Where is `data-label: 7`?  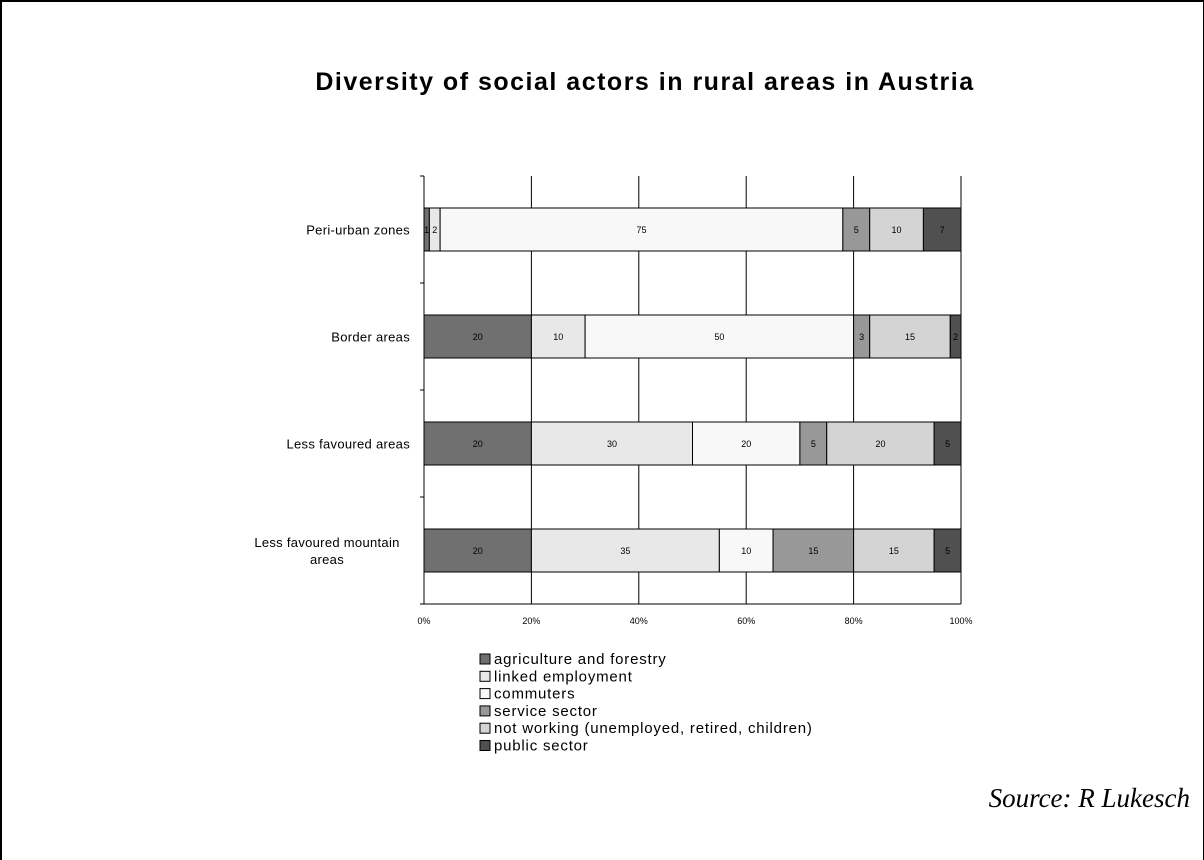 data-label: 7 is located at coordinates (942, 230).